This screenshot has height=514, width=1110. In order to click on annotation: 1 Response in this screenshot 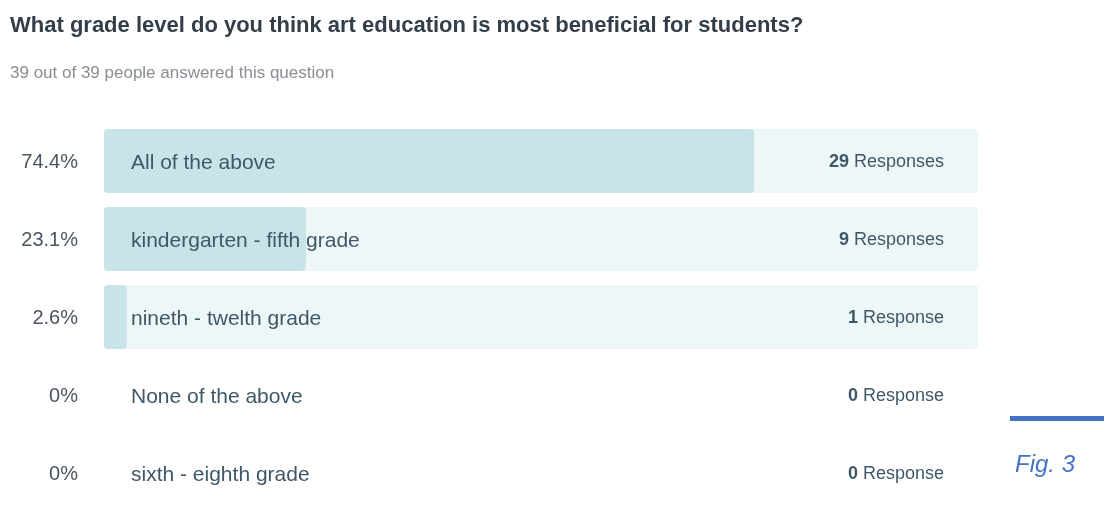, I will do `click(895, 317)`.